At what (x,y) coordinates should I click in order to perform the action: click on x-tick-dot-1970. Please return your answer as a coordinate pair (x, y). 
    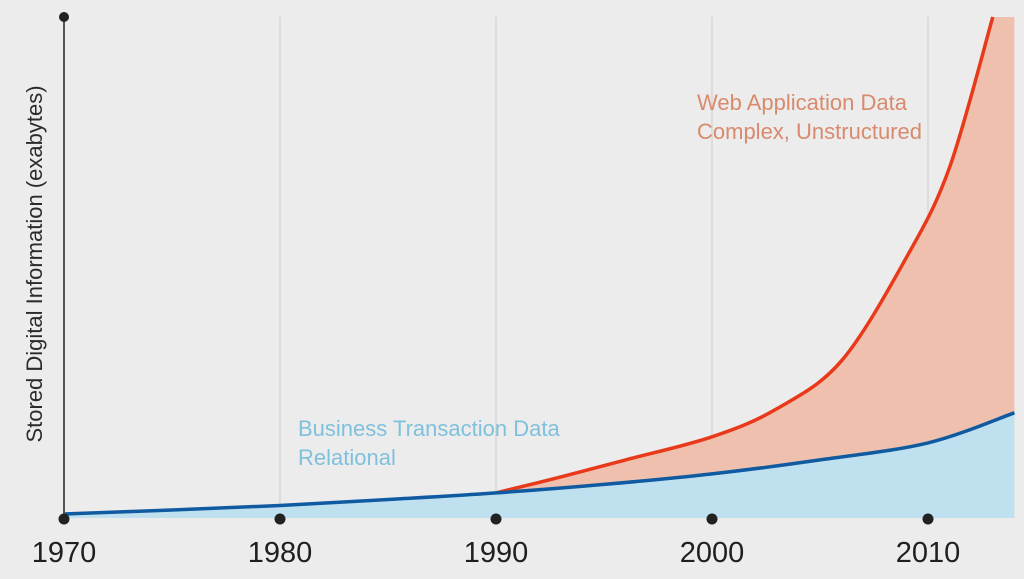
    Looking at the image, I should click on (64, 519).